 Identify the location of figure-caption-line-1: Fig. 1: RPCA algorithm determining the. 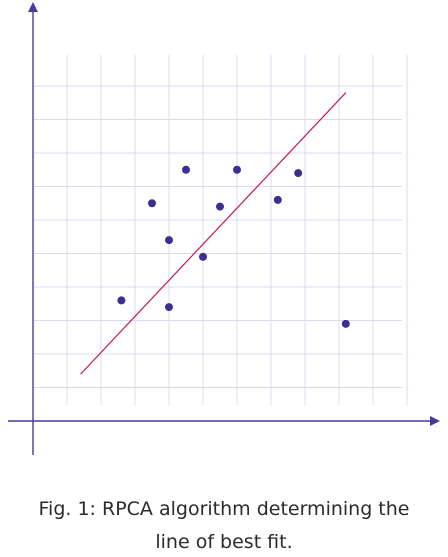
(224, 509).